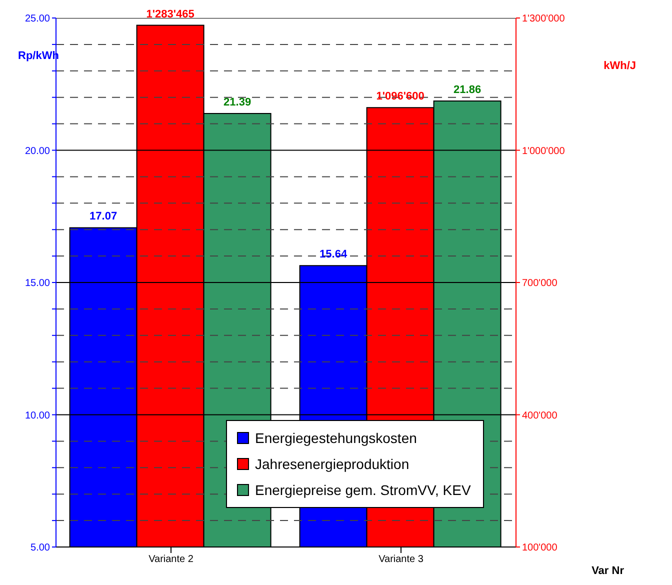 The image size is (672, 585). What do you see at coordinates (171, 560) in the screenshot?
I see `x-tick-label: Variante 2` at bounding box center [171, 560].